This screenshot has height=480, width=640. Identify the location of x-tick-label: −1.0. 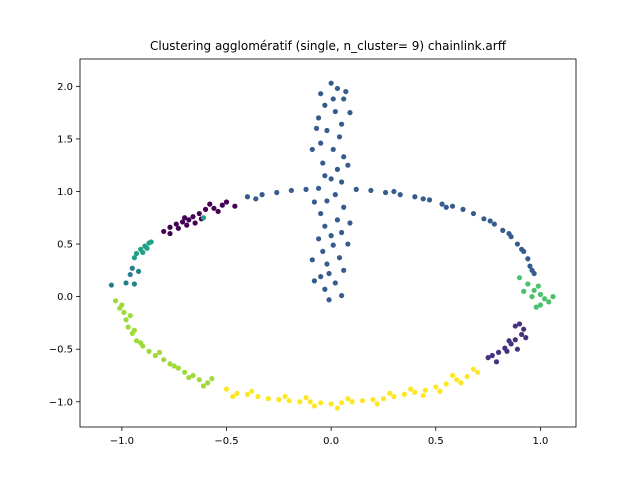
(122, 441).